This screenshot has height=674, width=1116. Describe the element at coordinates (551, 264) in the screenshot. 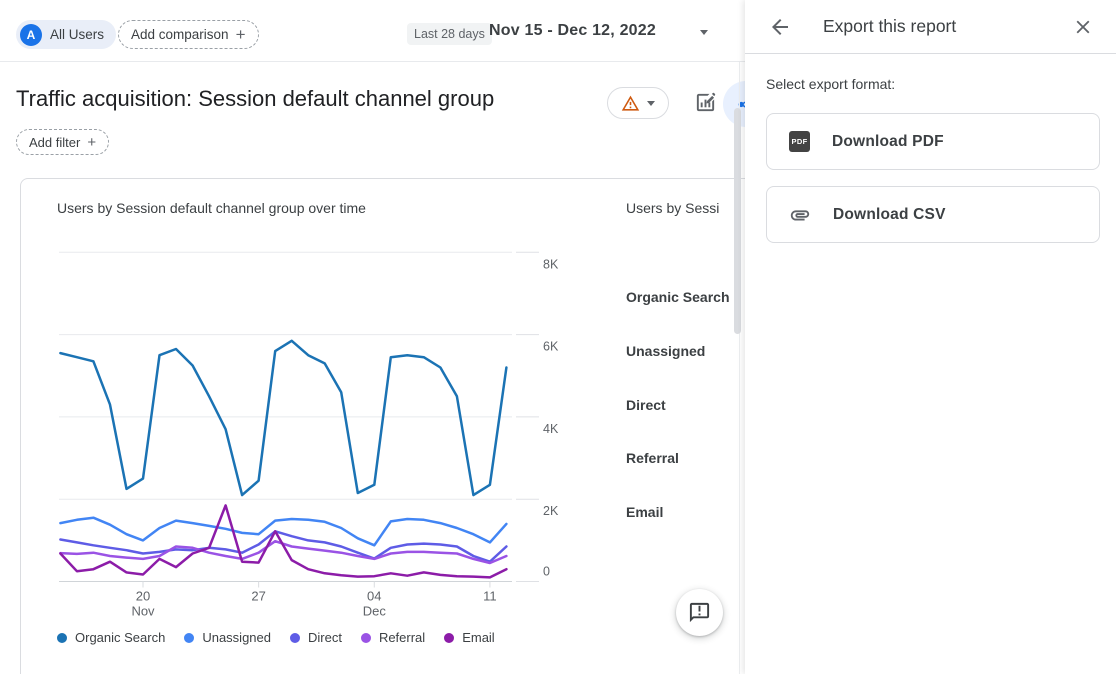

I see `y-tick-label: 8K` at that location.